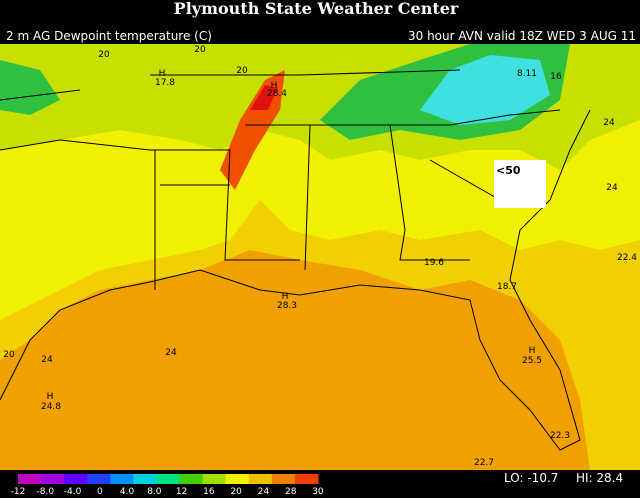  I want to click on station-value: 22.4, so click(627, 258).